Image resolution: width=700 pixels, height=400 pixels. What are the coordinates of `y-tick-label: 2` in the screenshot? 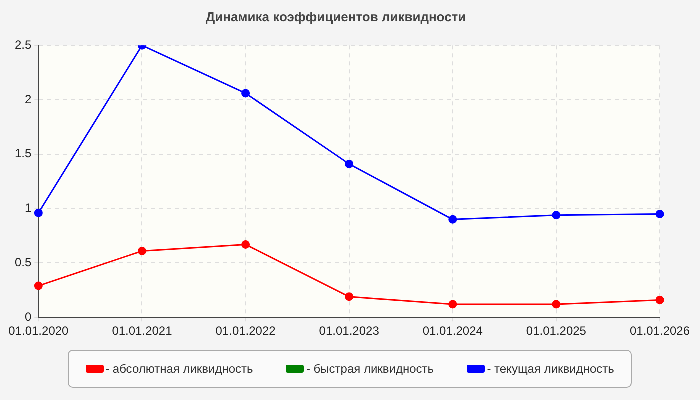 It's located at (28, 99).